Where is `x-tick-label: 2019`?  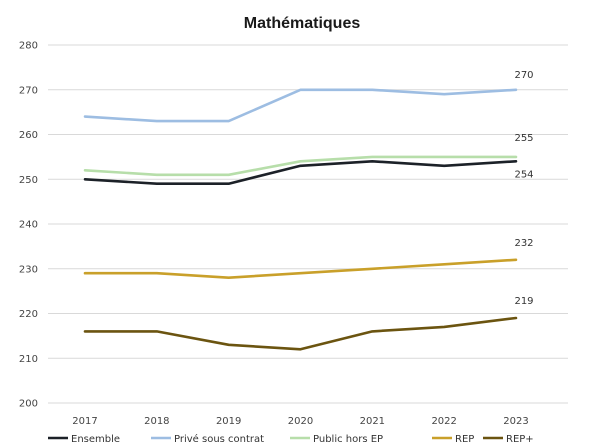
x-tick-label: 2019 is located at coordinates (228, 421).